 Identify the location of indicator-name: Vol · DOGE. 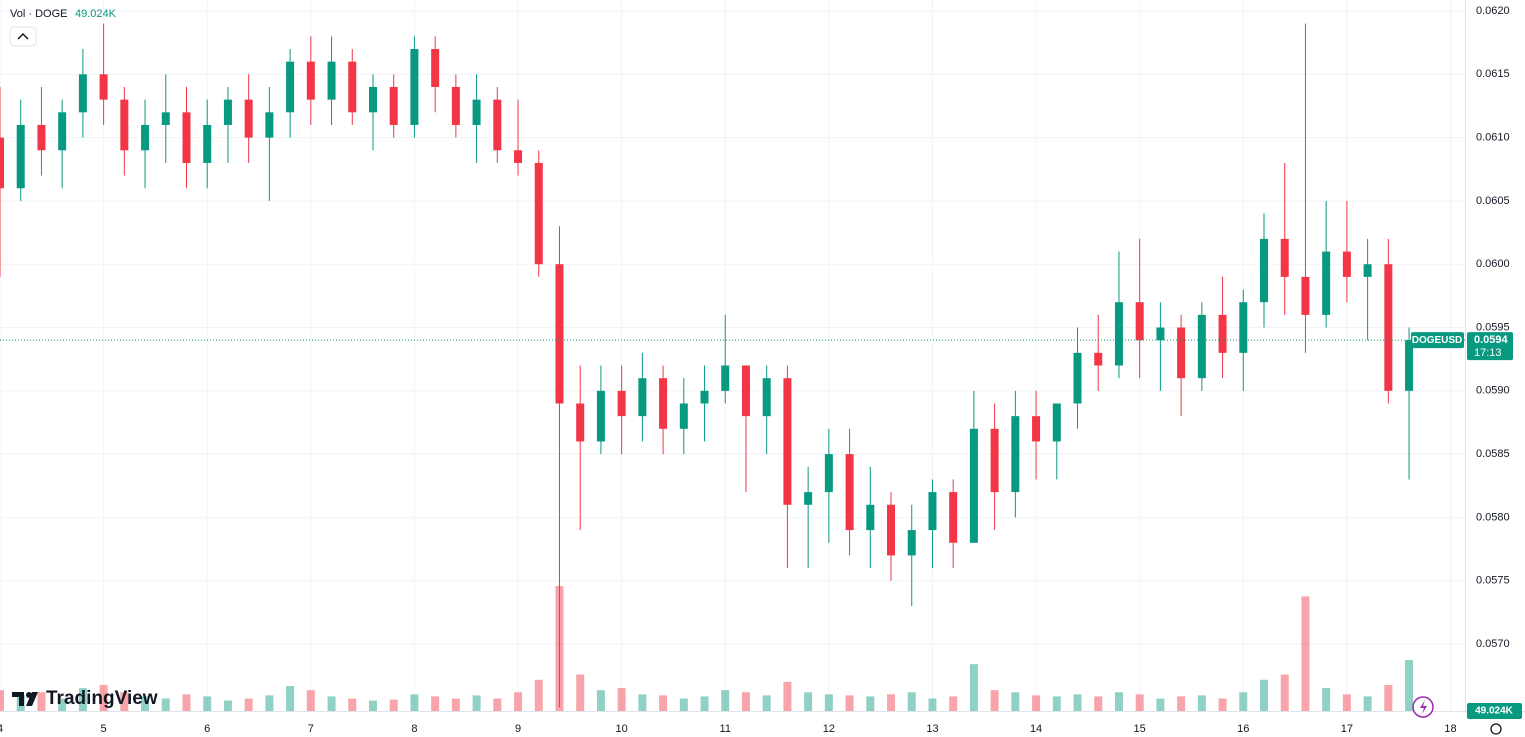
(38, 14).